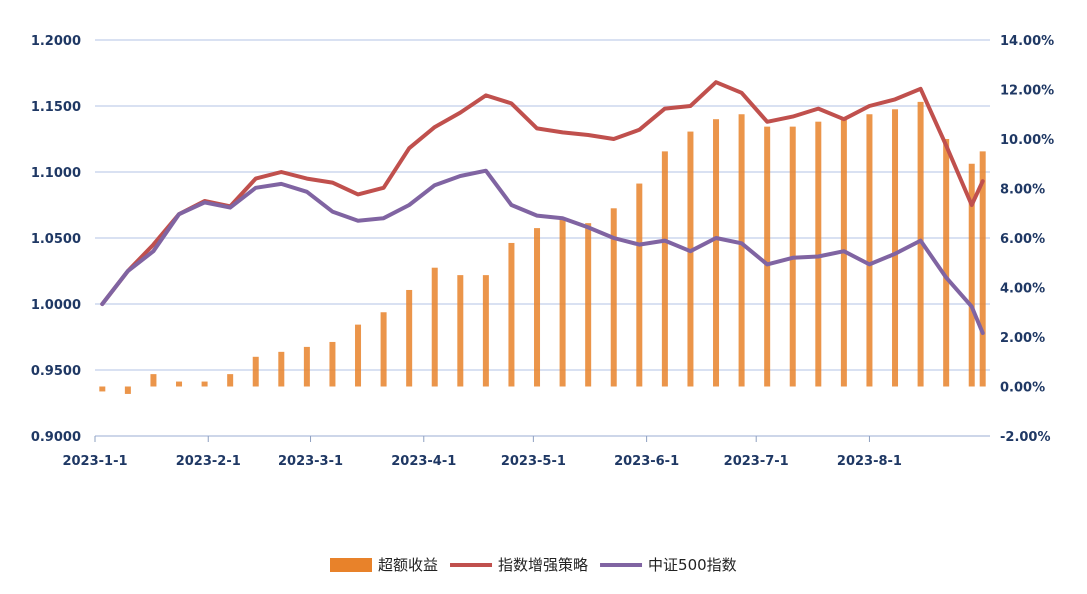 The image size is (1087, 594). I want to click on x-tick-label: 2023-6-1, so click(646, 461).